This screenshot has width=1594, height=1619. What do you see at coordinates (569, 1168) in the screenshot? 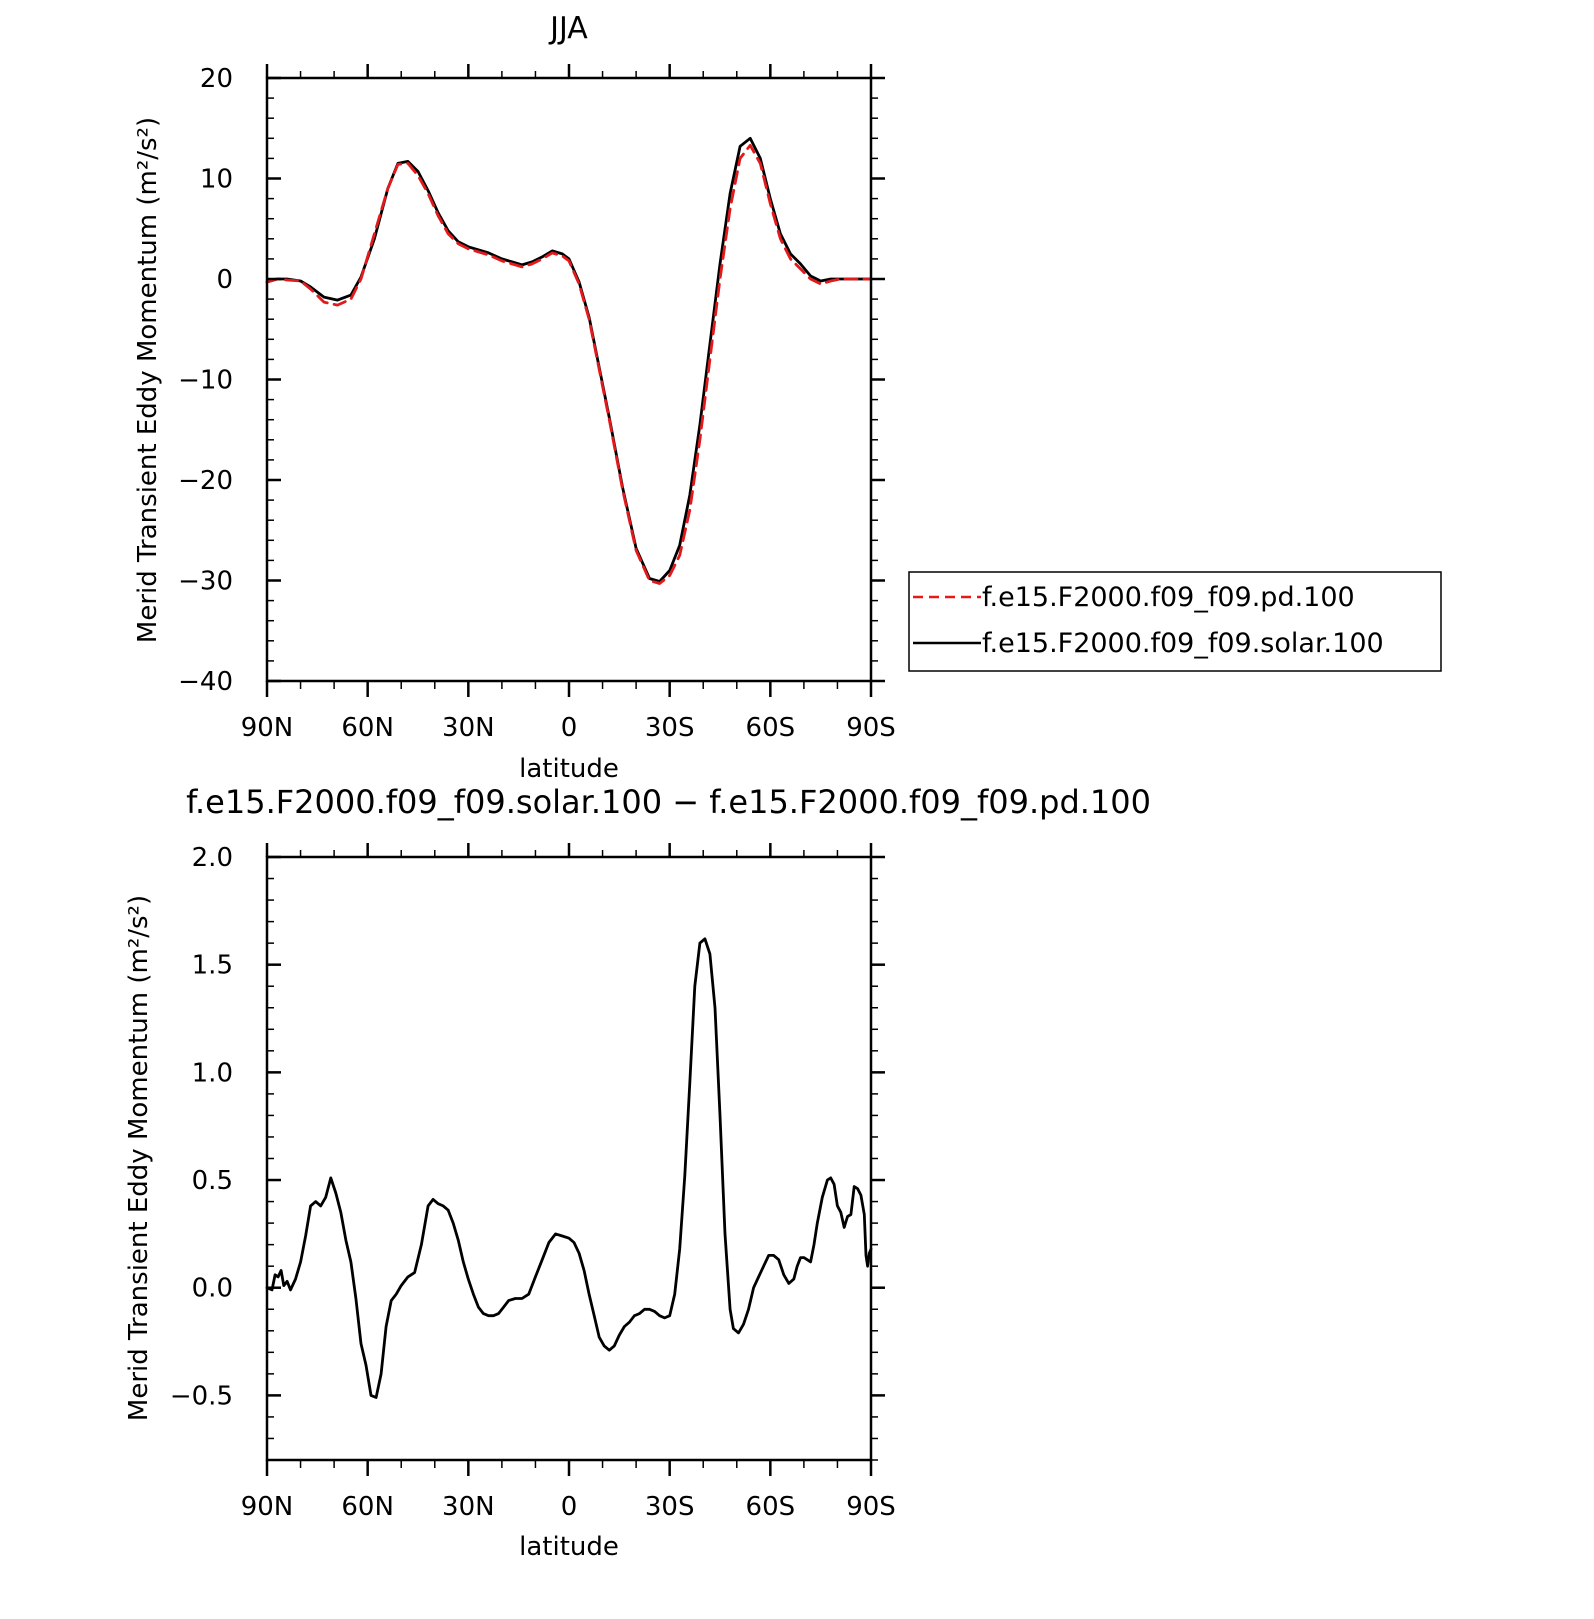
I see `series-line-difference` at bounding box center [569, 1168].